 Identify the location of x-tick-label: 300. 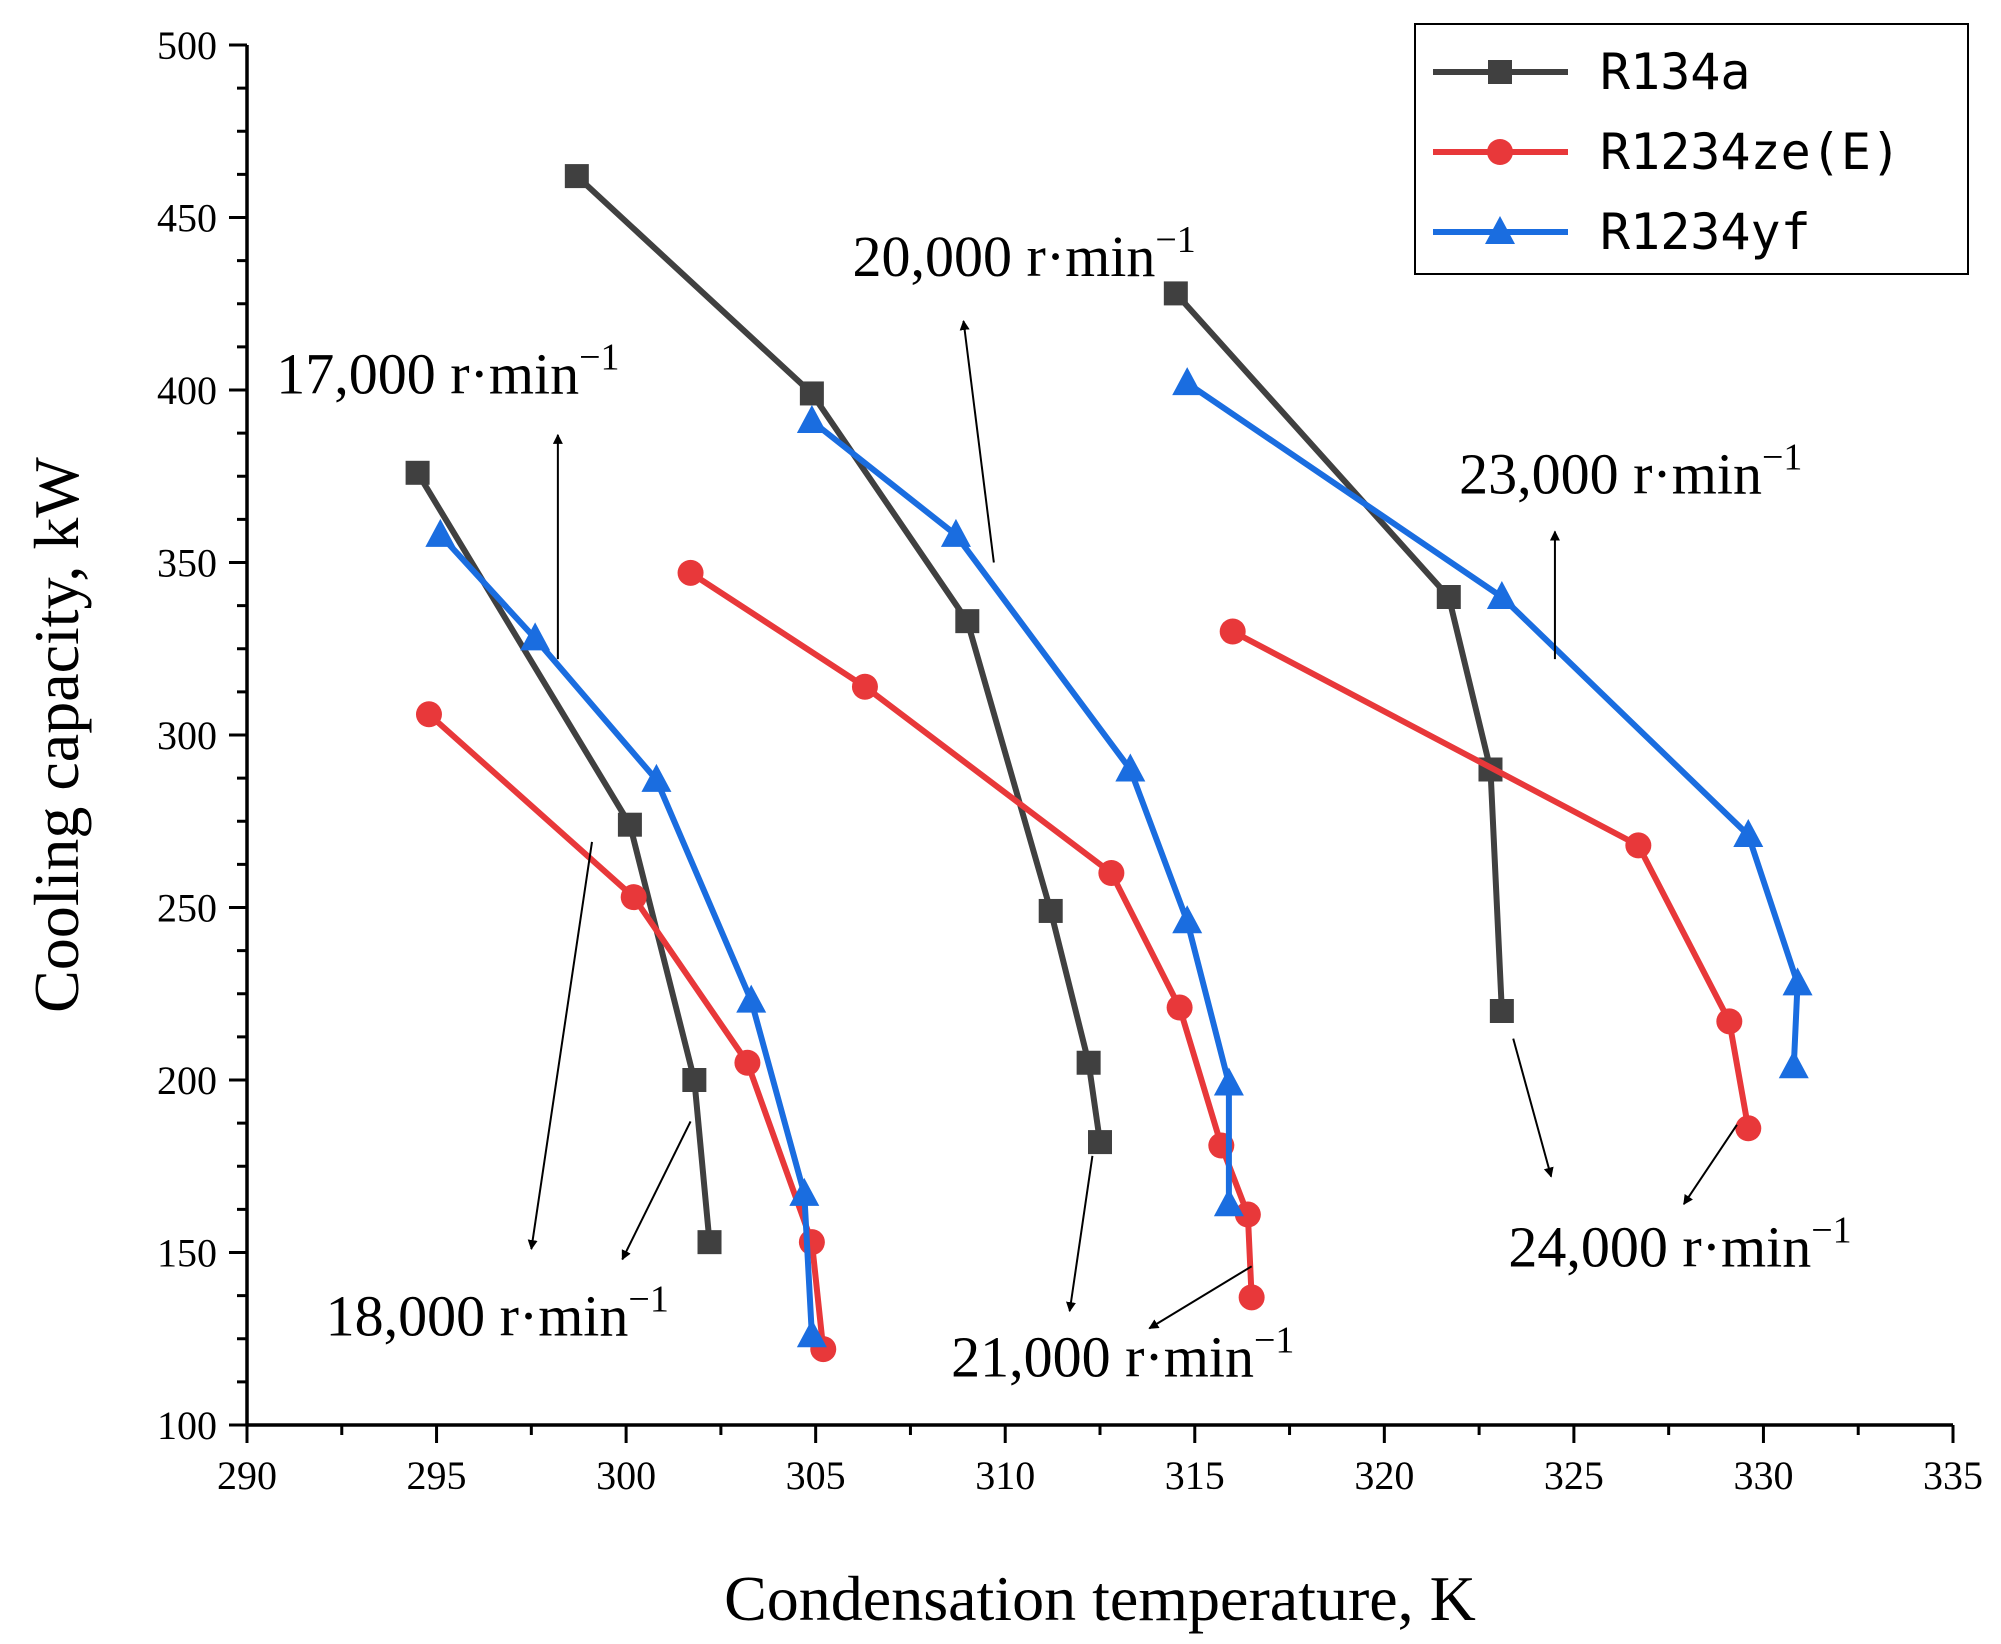
(626, 1475).